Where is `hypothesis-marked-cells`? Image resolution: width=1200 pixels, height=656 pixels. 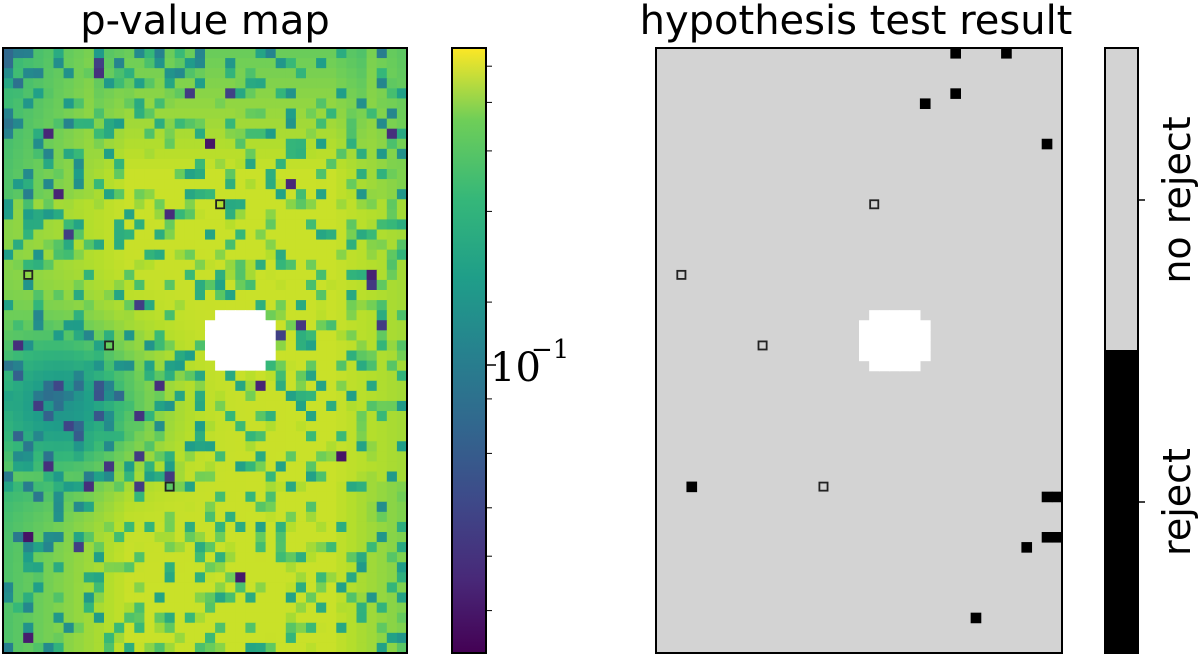
hypothesis-marked-cells is located at coordinates (778, 345).